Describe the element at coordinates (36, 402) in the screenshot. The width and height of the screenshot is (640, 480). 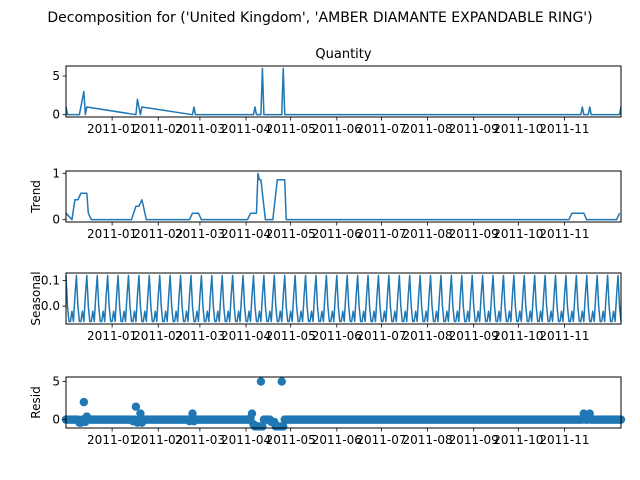
I see `y-axis-label: Resid` at that location.